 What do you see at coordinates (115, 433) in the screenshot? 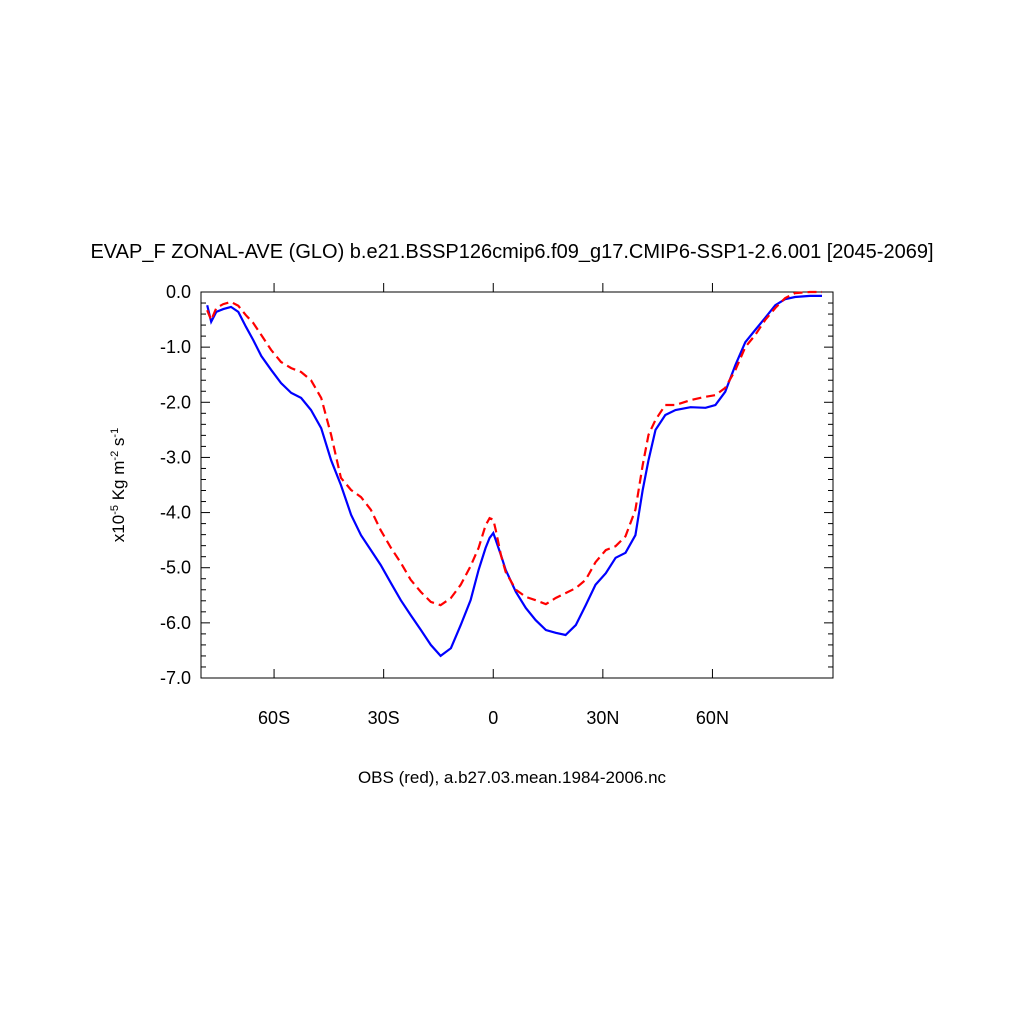
I see `y-axis-label-part: -1` at bounding box center [115, 433].